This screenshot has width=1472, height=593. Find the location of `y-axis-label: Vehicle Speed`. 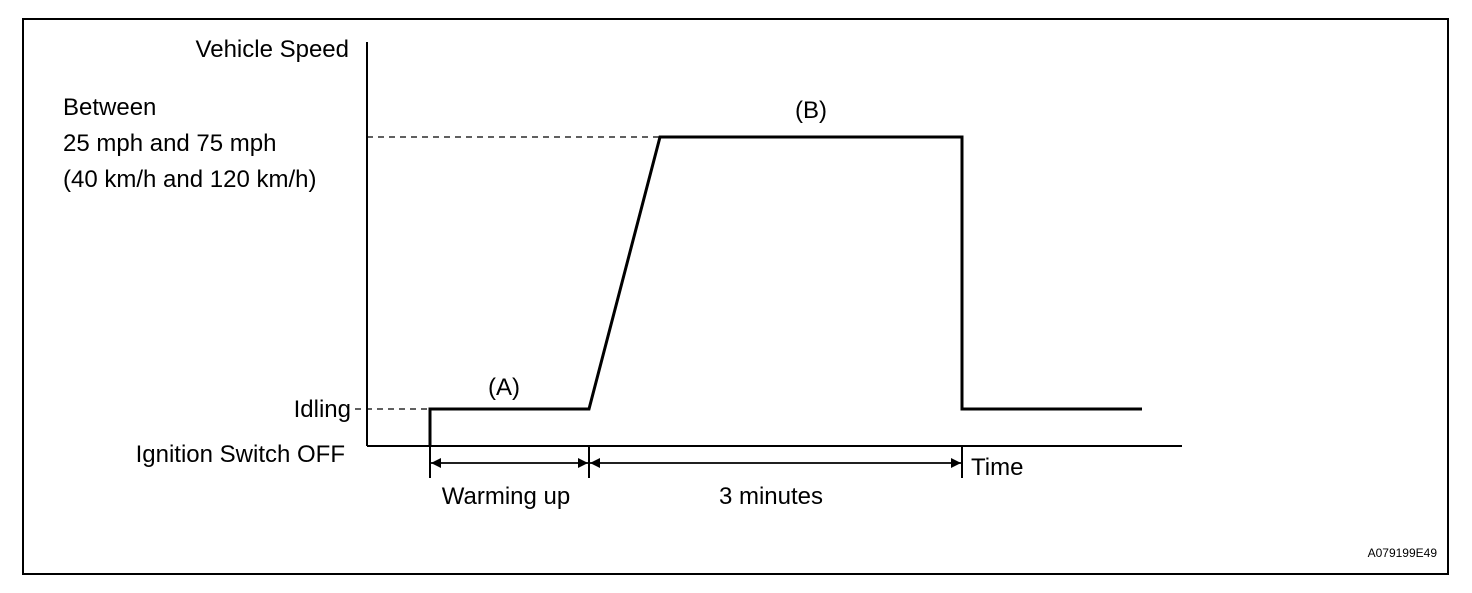

y-axis-label: Vehicle Speed is located at coordinates (272, 49).